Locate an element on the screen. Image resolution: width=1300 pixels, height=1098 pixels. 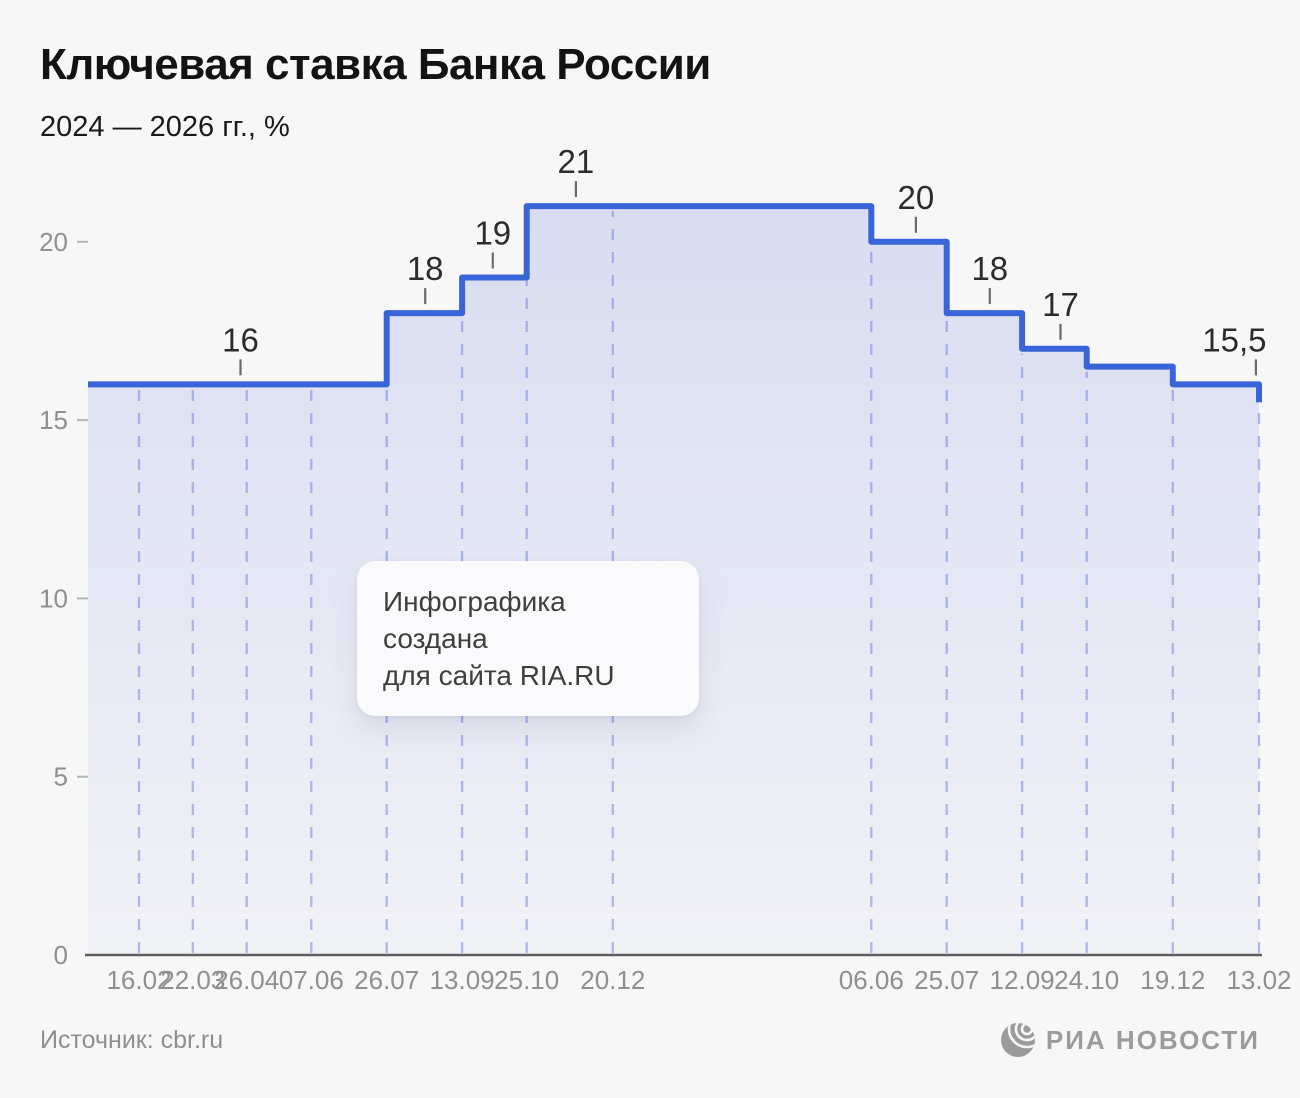
x-tick-label-25.10: 25.10 is located at coordinates (526, 980).